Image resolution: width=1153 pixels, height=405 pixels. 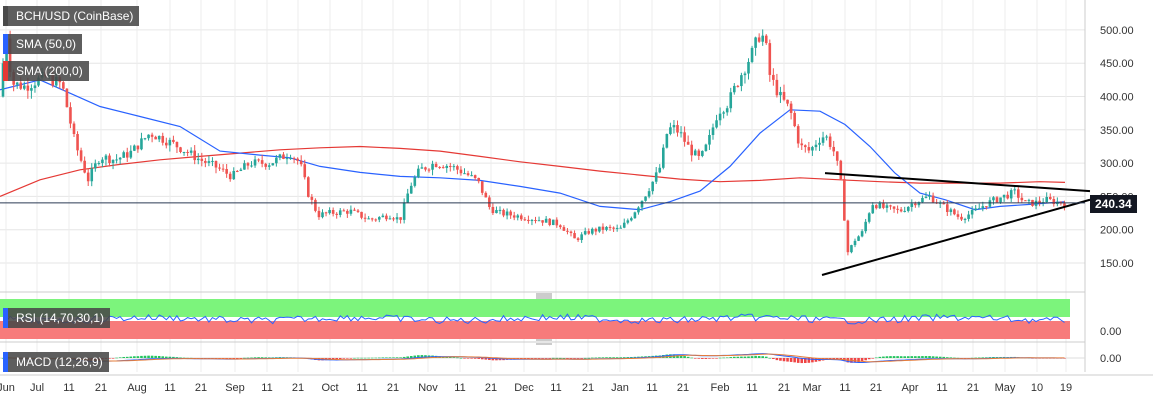 What do you see at coordinates (620, 388) in the screenshot?
I see `x-tick-label: Jan` at bounding box center [620, 388].